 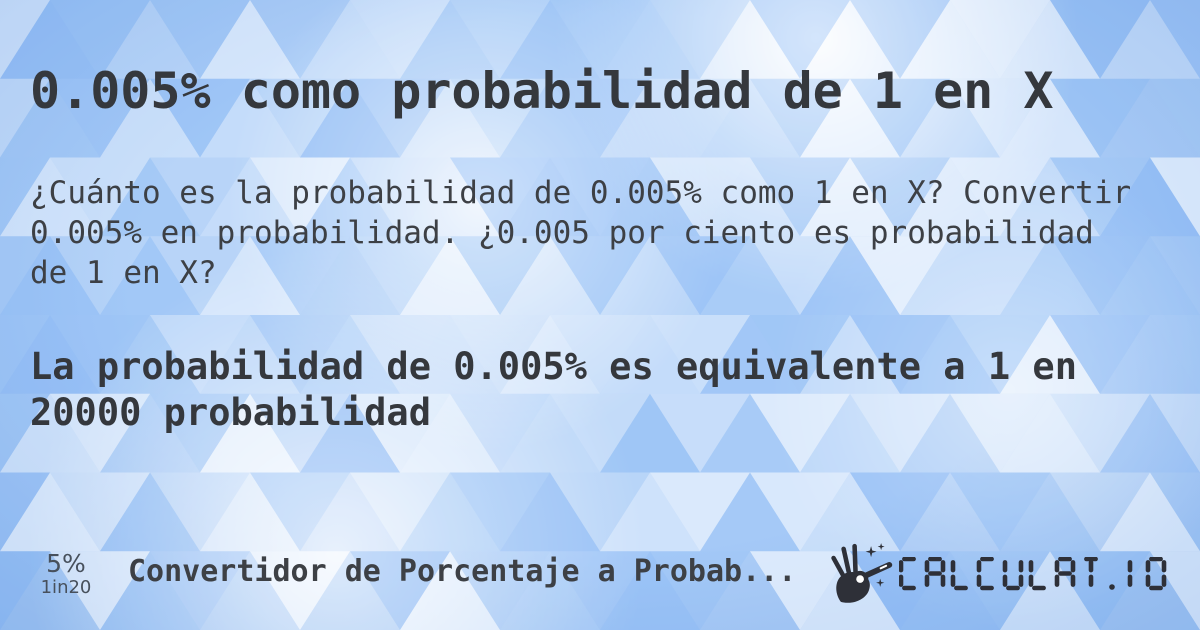 What do you see at coordinates (66, 587) in the screenshot?
I see `odds-value: 1in20` at bounding box center [66, 587].